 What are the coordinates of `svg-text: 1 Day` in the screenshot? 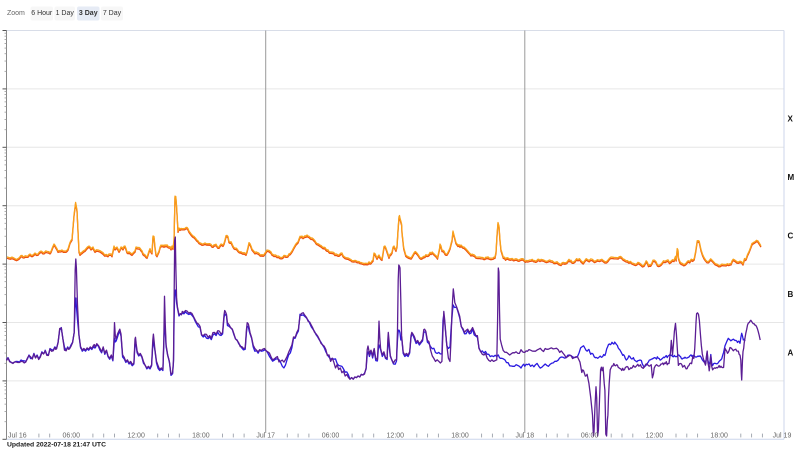 It's located at (65, 13).